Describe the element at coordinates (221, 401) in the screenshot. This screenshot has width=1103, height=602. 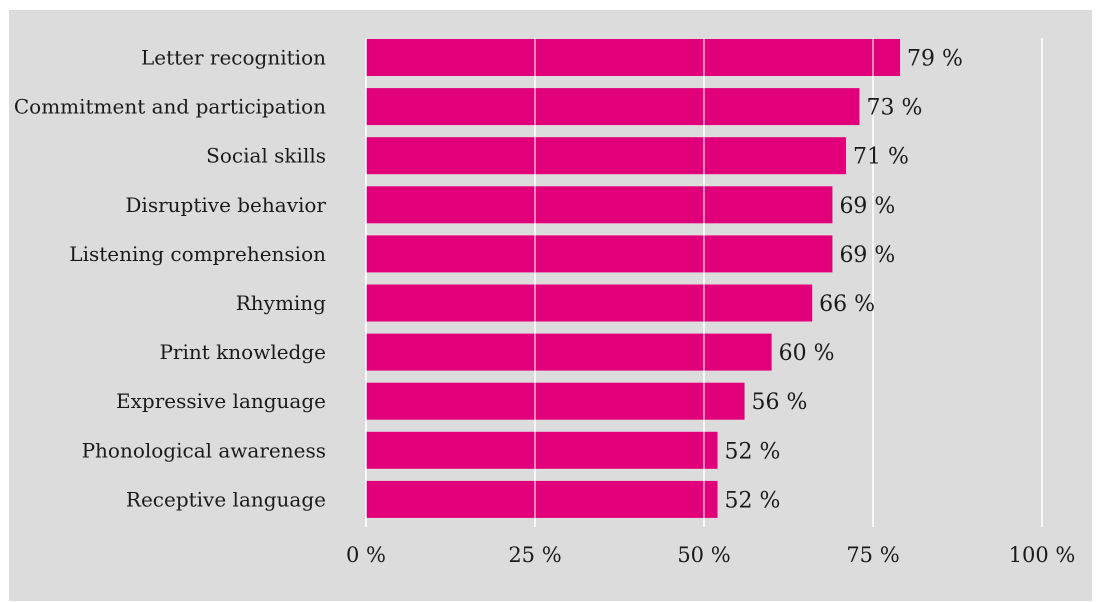
I see `category-label: Expressive language` at that location.